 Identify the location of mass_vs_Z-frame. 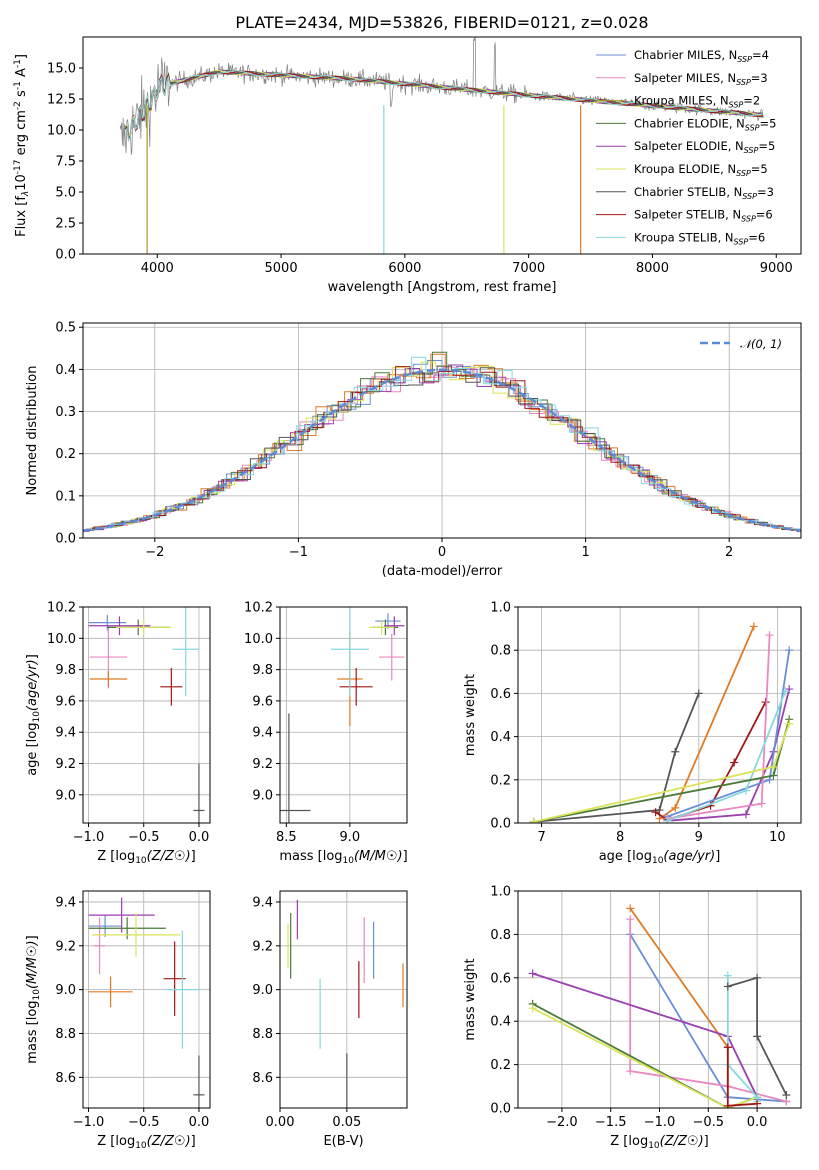
(146, 999).